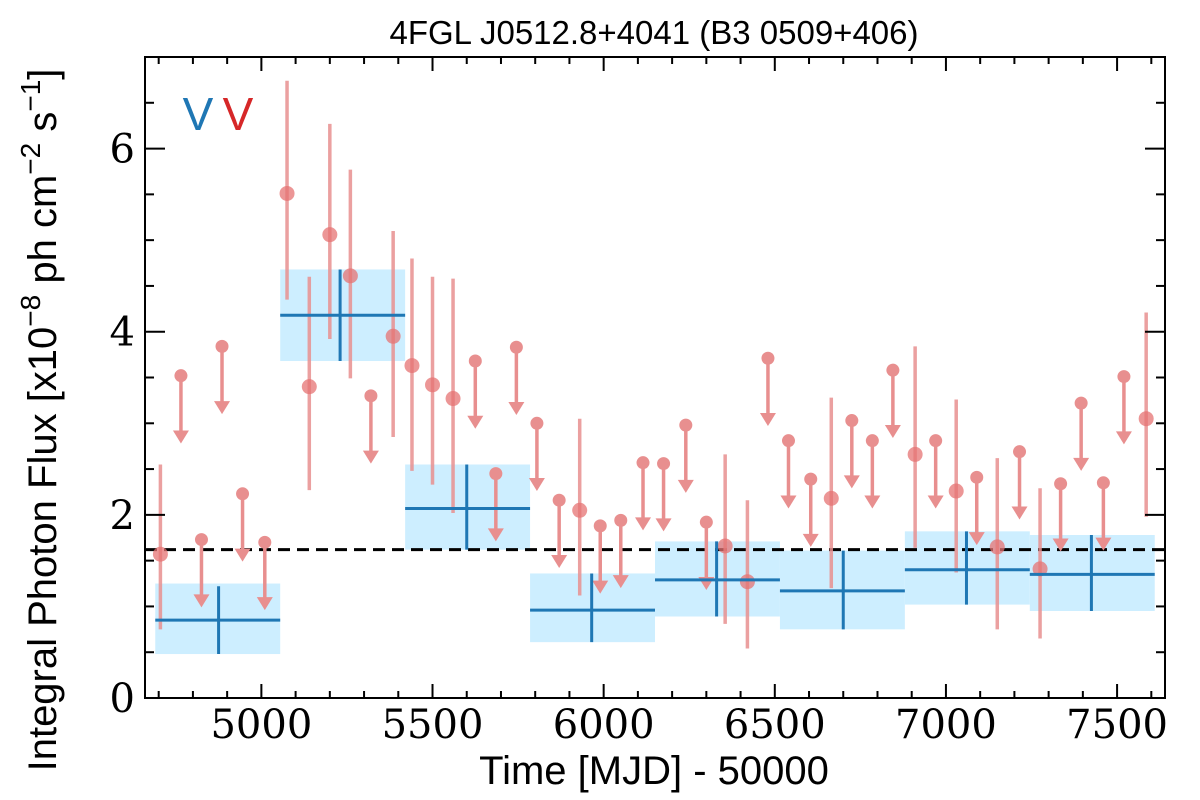 The width and height of the screenshot is (1200, 800). I want to click on x-tick-label: 7000, so click(946, 725).